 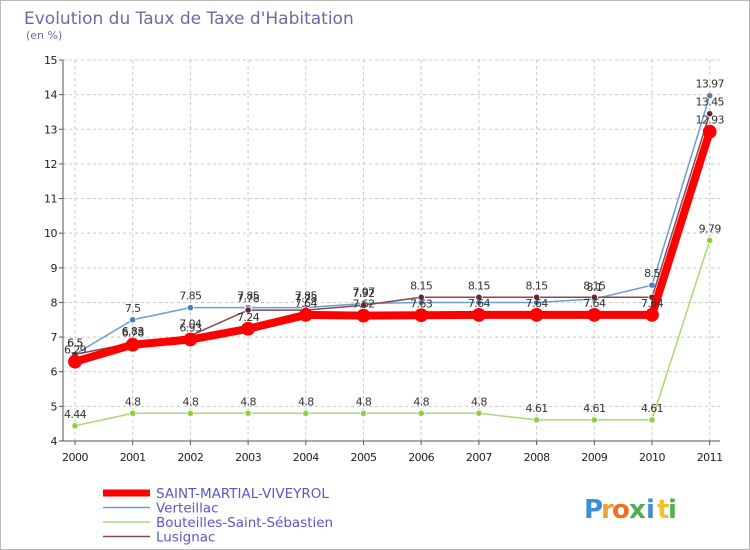 I want to click on data-label-lusignac: 7.04, so click(x=190, y=324).